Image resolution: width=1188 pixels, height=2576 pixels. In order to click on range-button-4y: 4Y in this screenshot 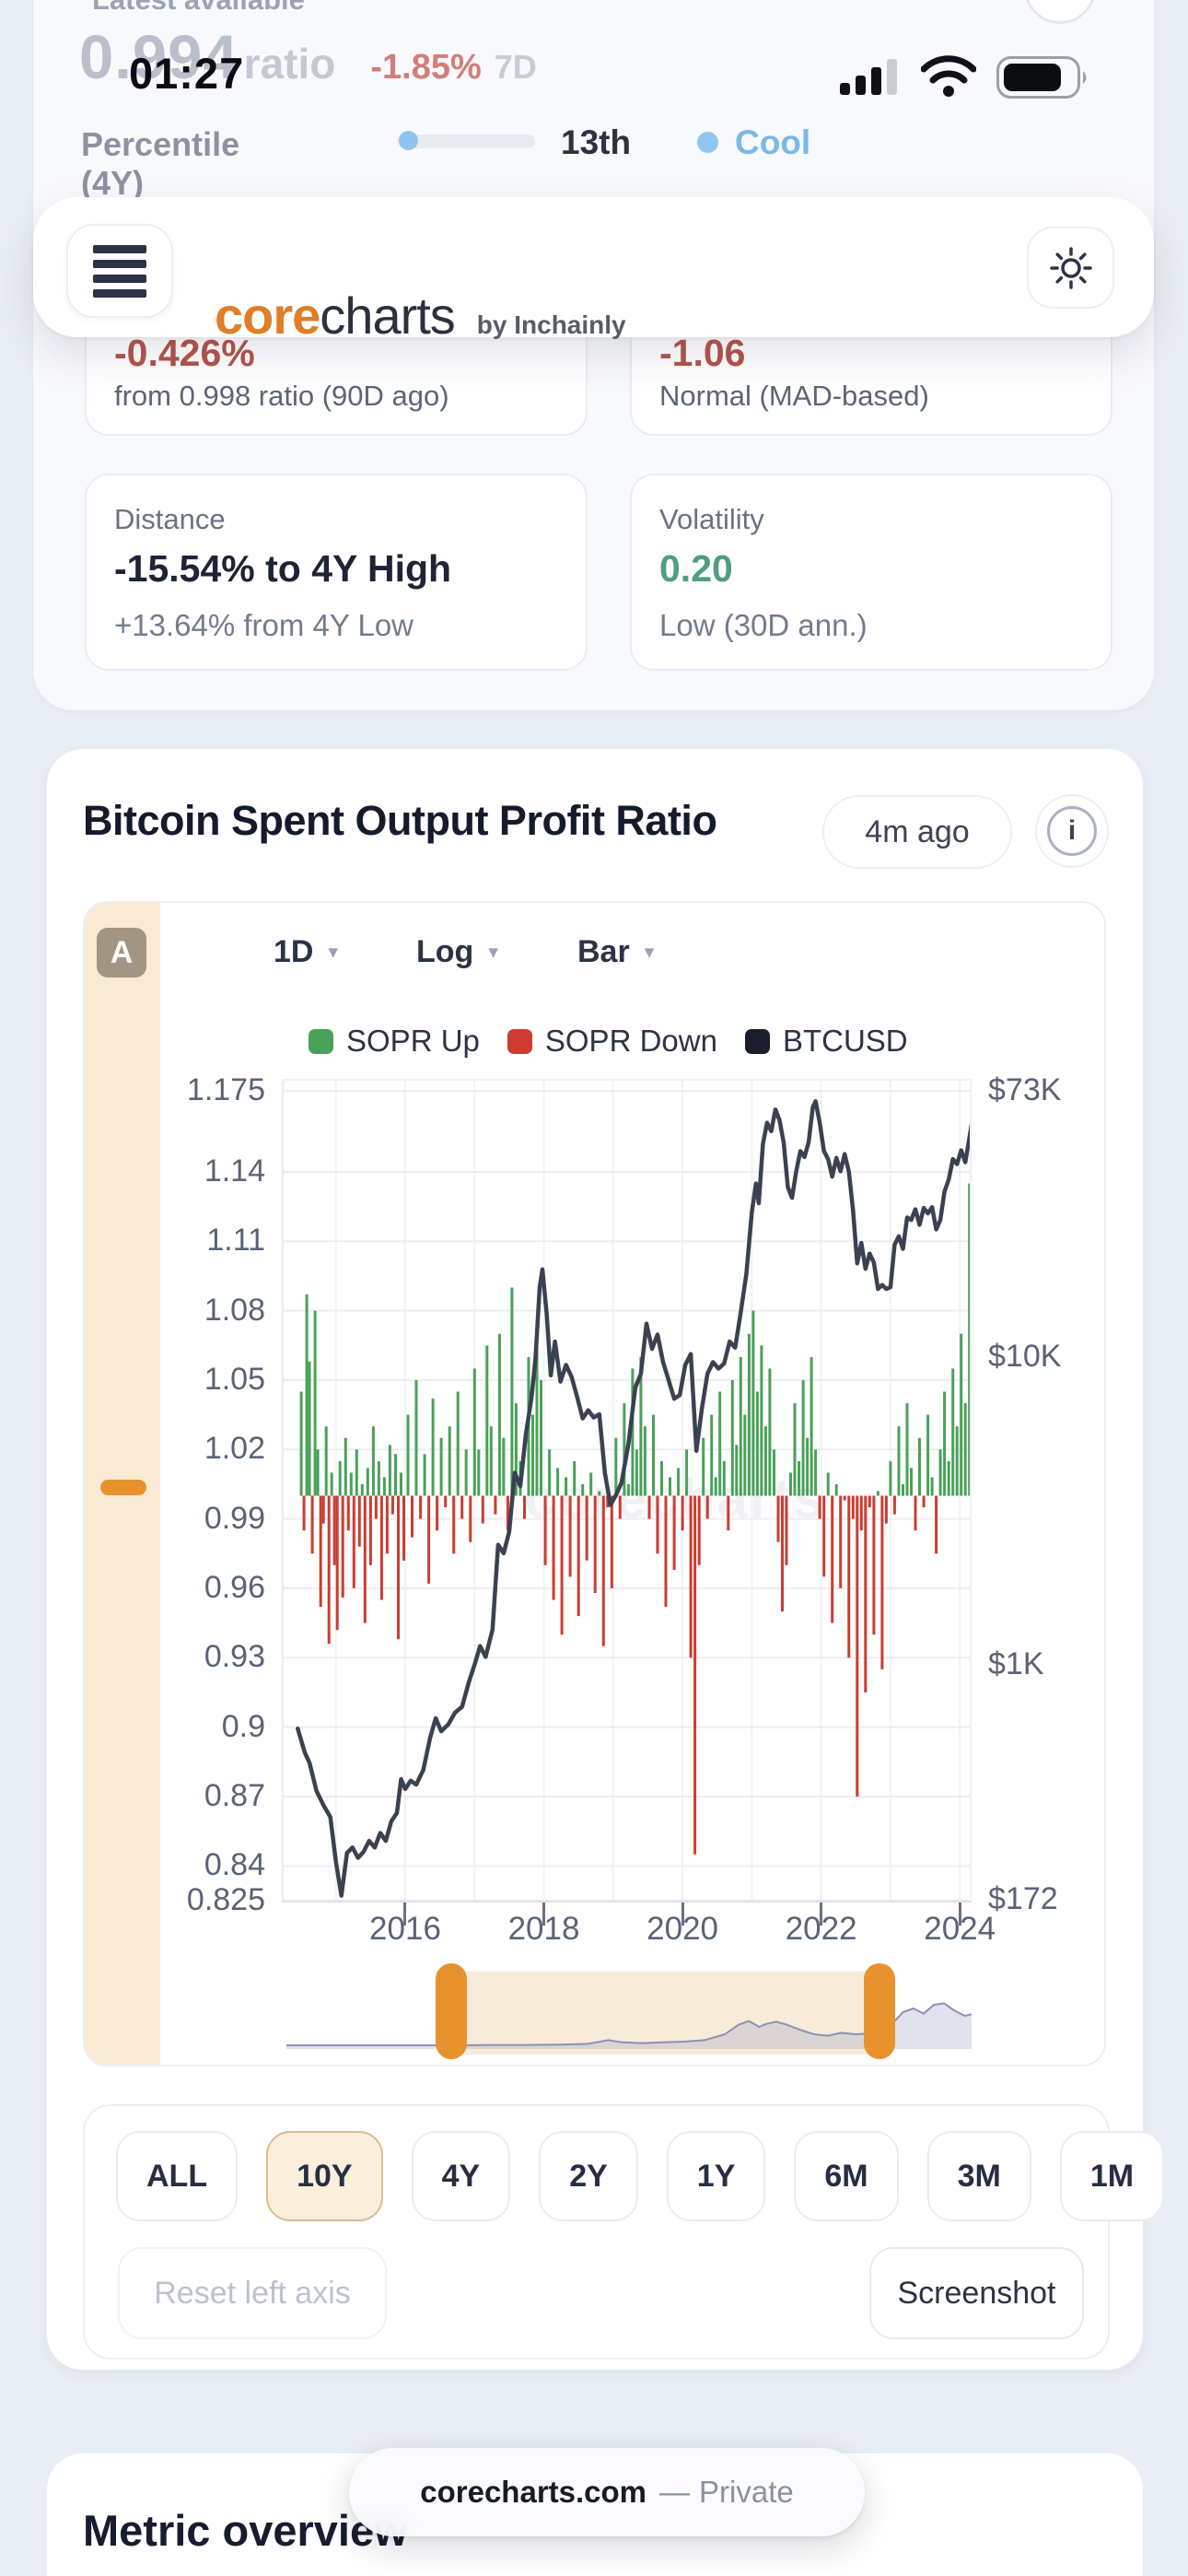, I will do `click(461, 2176)`.